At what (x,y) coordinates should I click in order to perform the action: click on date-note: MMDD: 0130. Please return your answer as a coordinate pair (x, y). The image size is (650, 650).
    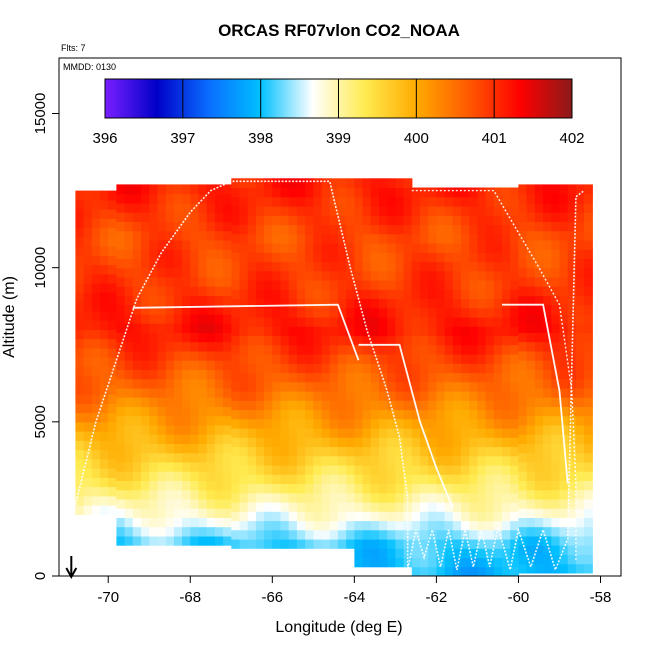
    Looking at the image, I should click on (89, 67).